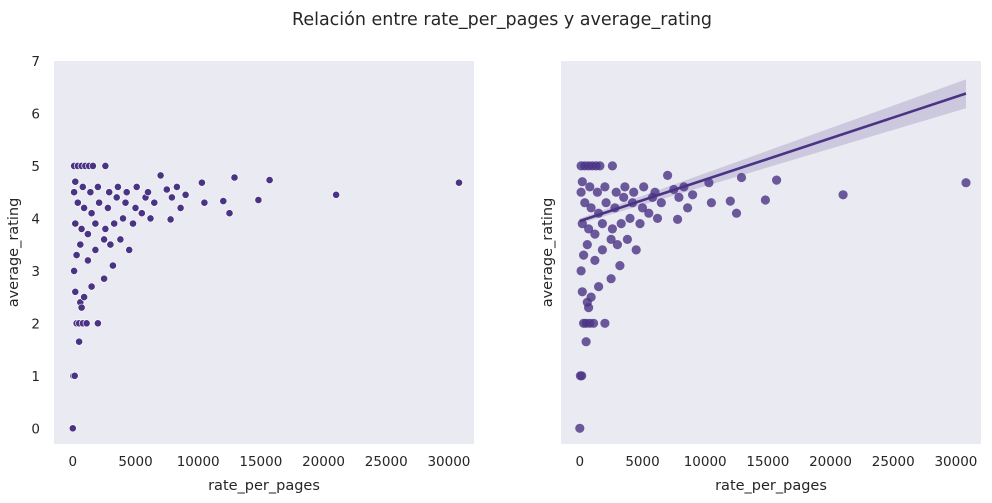 This screenshot has width=992, height=503. What do you see at coordinates (35, 272) in the screenshot?
I see `y-tick-label: 3` at bounding box center [35, 272].